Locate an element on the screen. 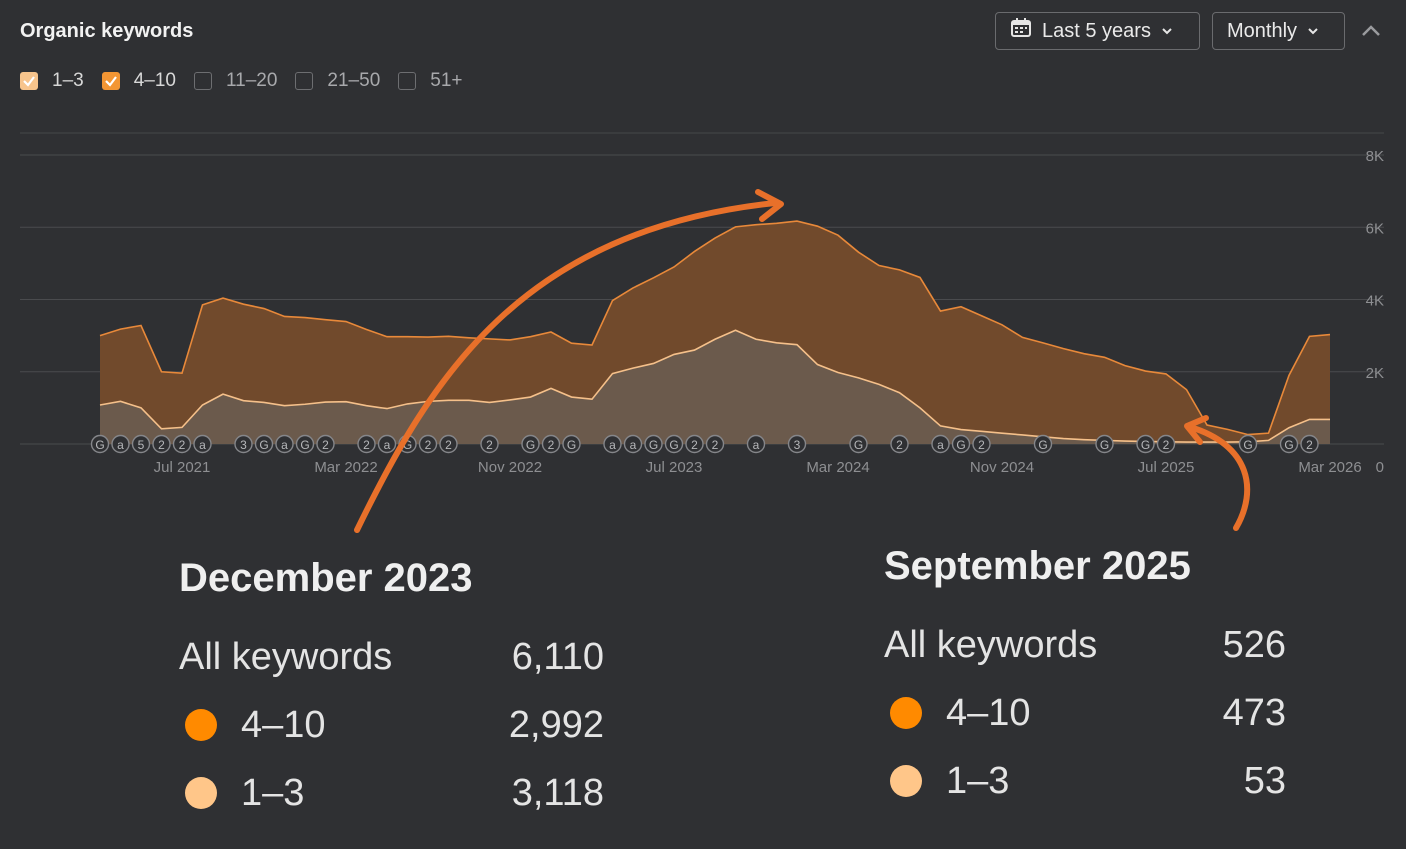  chevron-down-icon is located at coordinates (1313, 31).